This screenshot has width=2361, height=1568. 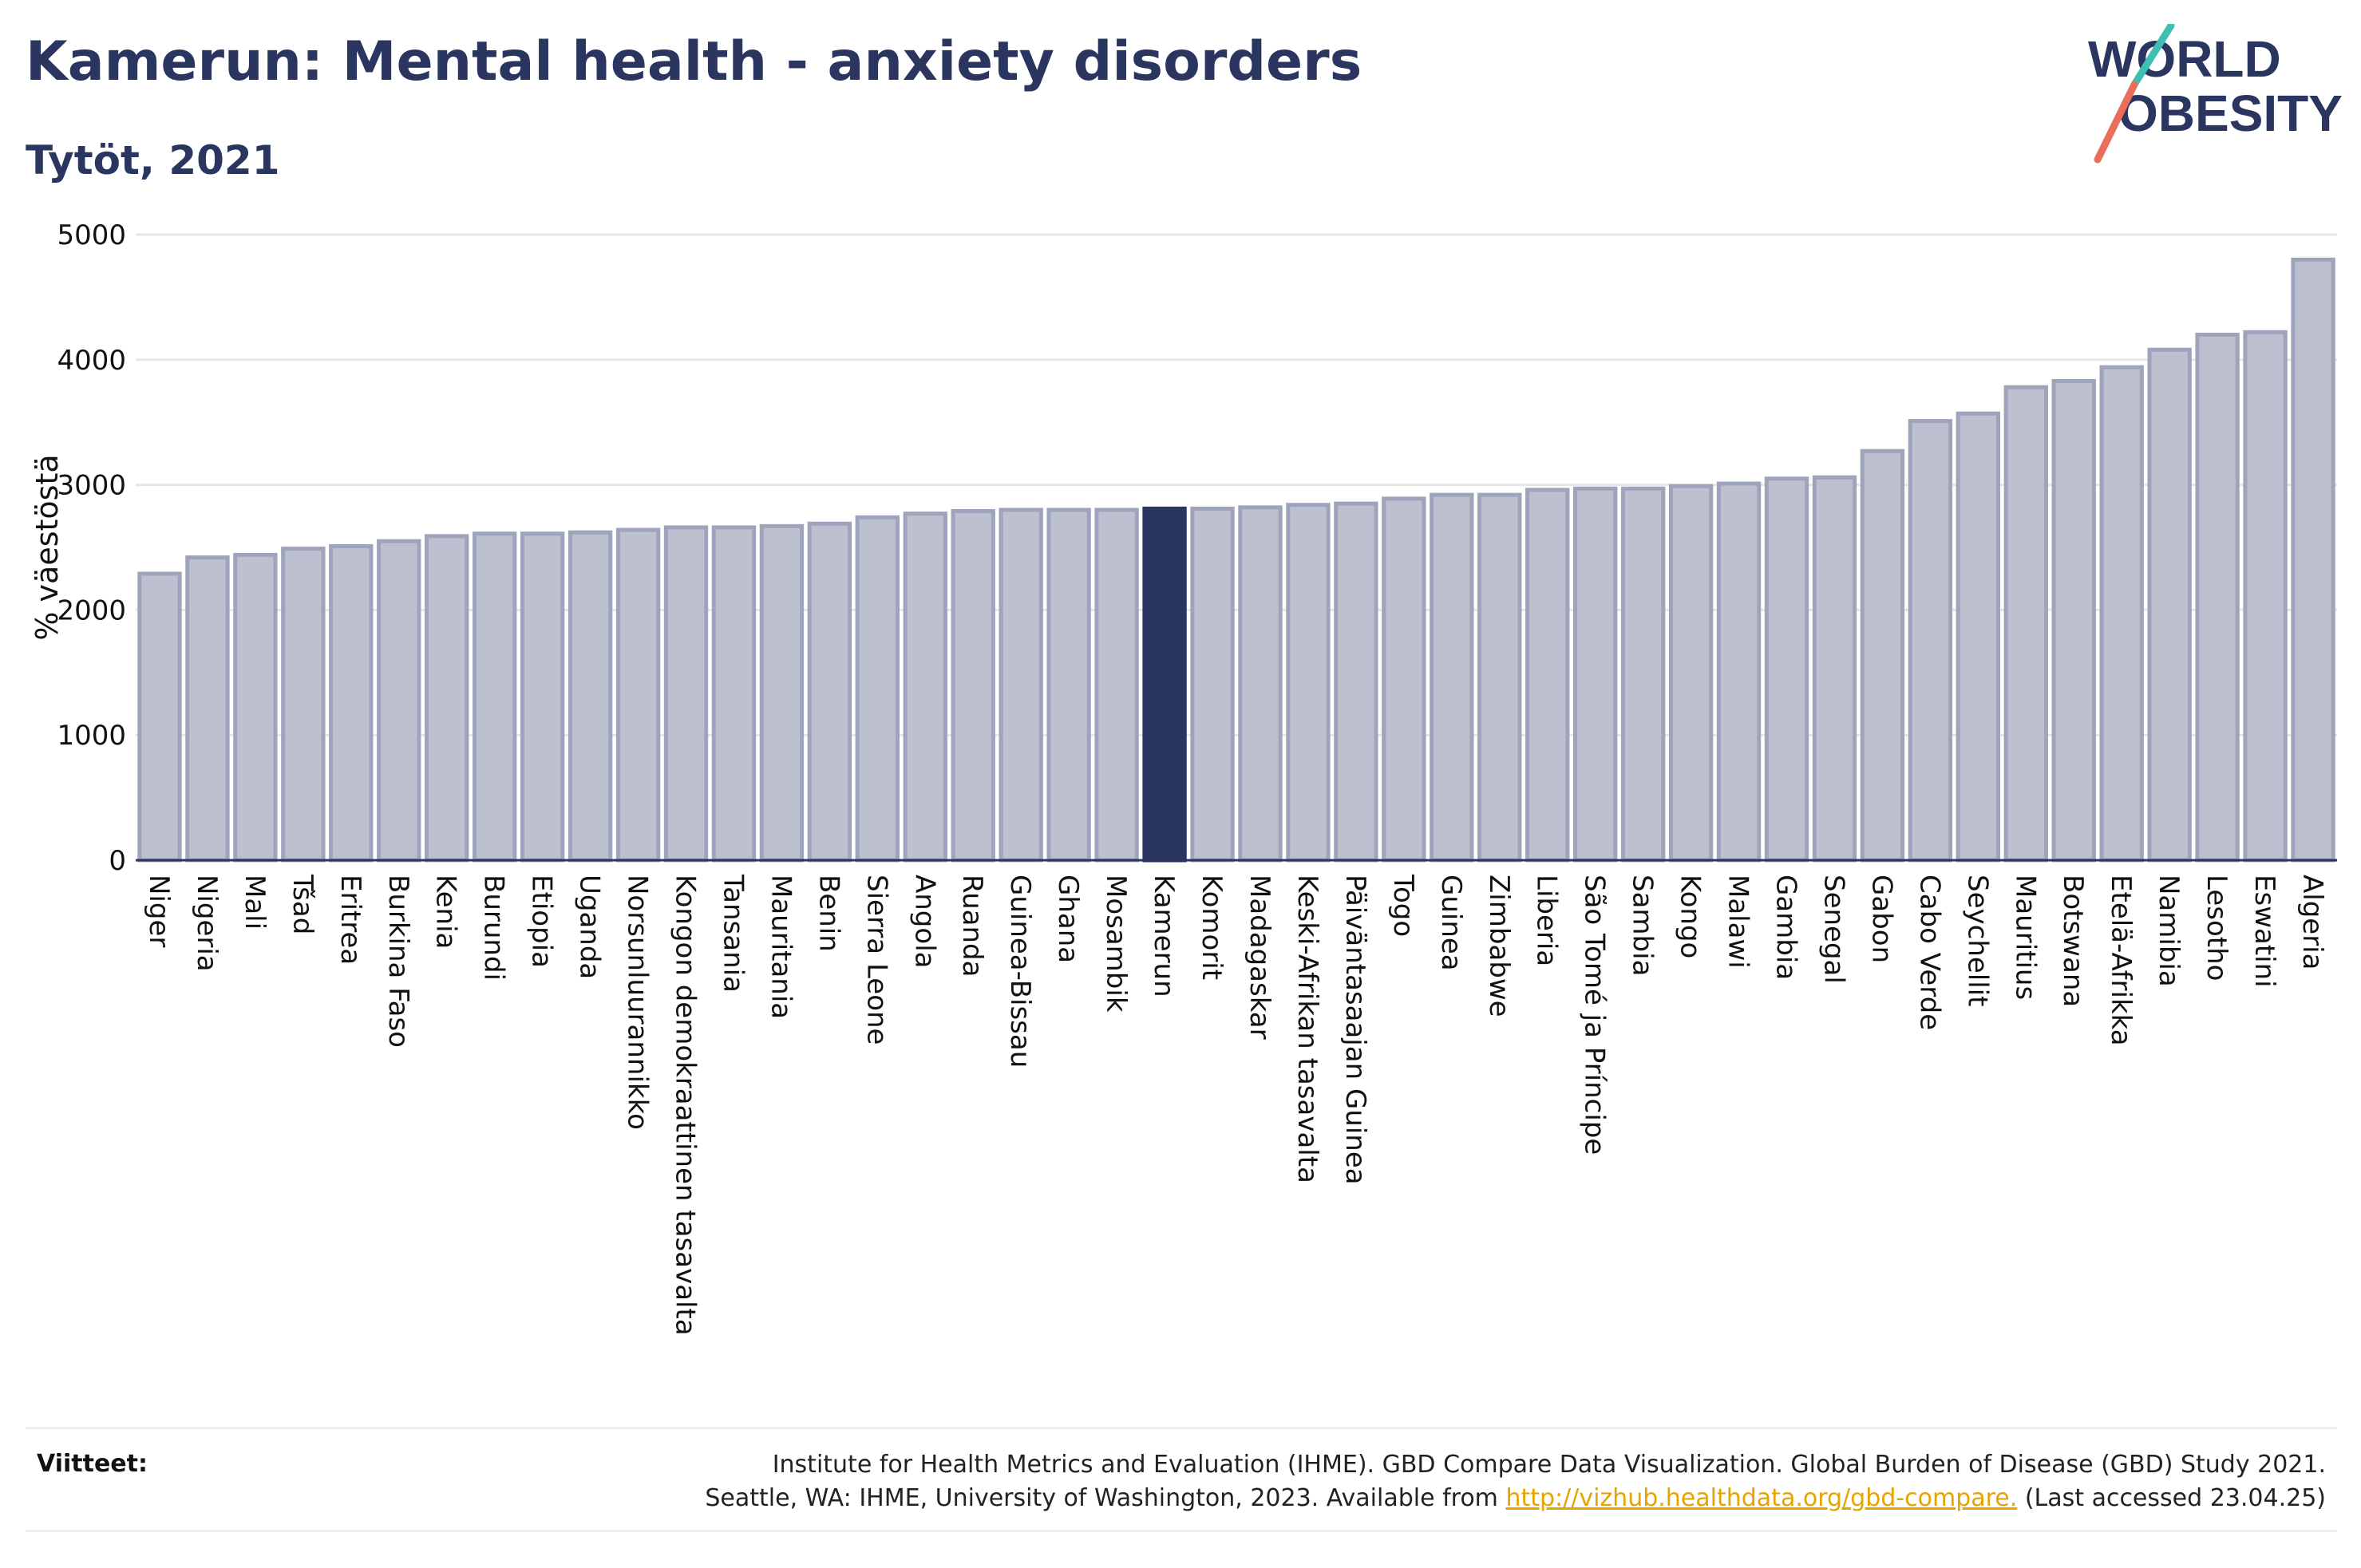 I want to click on bar-mali, so click(x=255, y=707).